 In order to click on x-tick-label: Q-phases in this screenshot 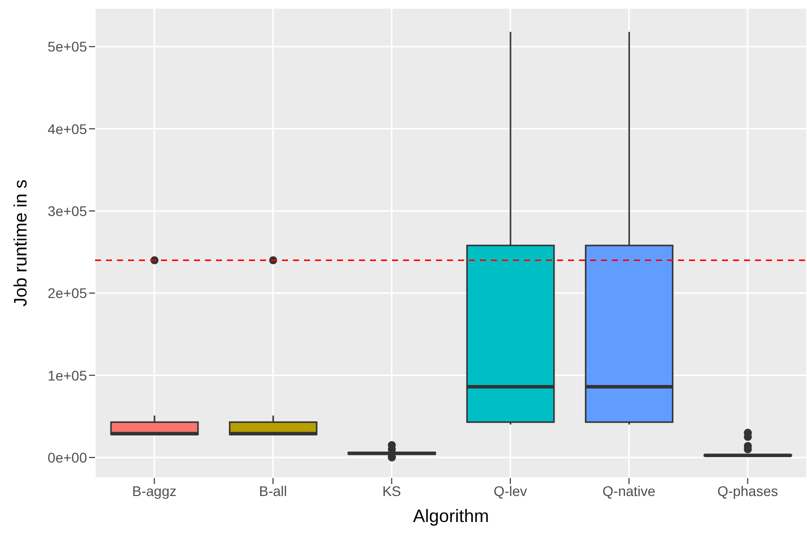, I will do `click(747, 490)`.